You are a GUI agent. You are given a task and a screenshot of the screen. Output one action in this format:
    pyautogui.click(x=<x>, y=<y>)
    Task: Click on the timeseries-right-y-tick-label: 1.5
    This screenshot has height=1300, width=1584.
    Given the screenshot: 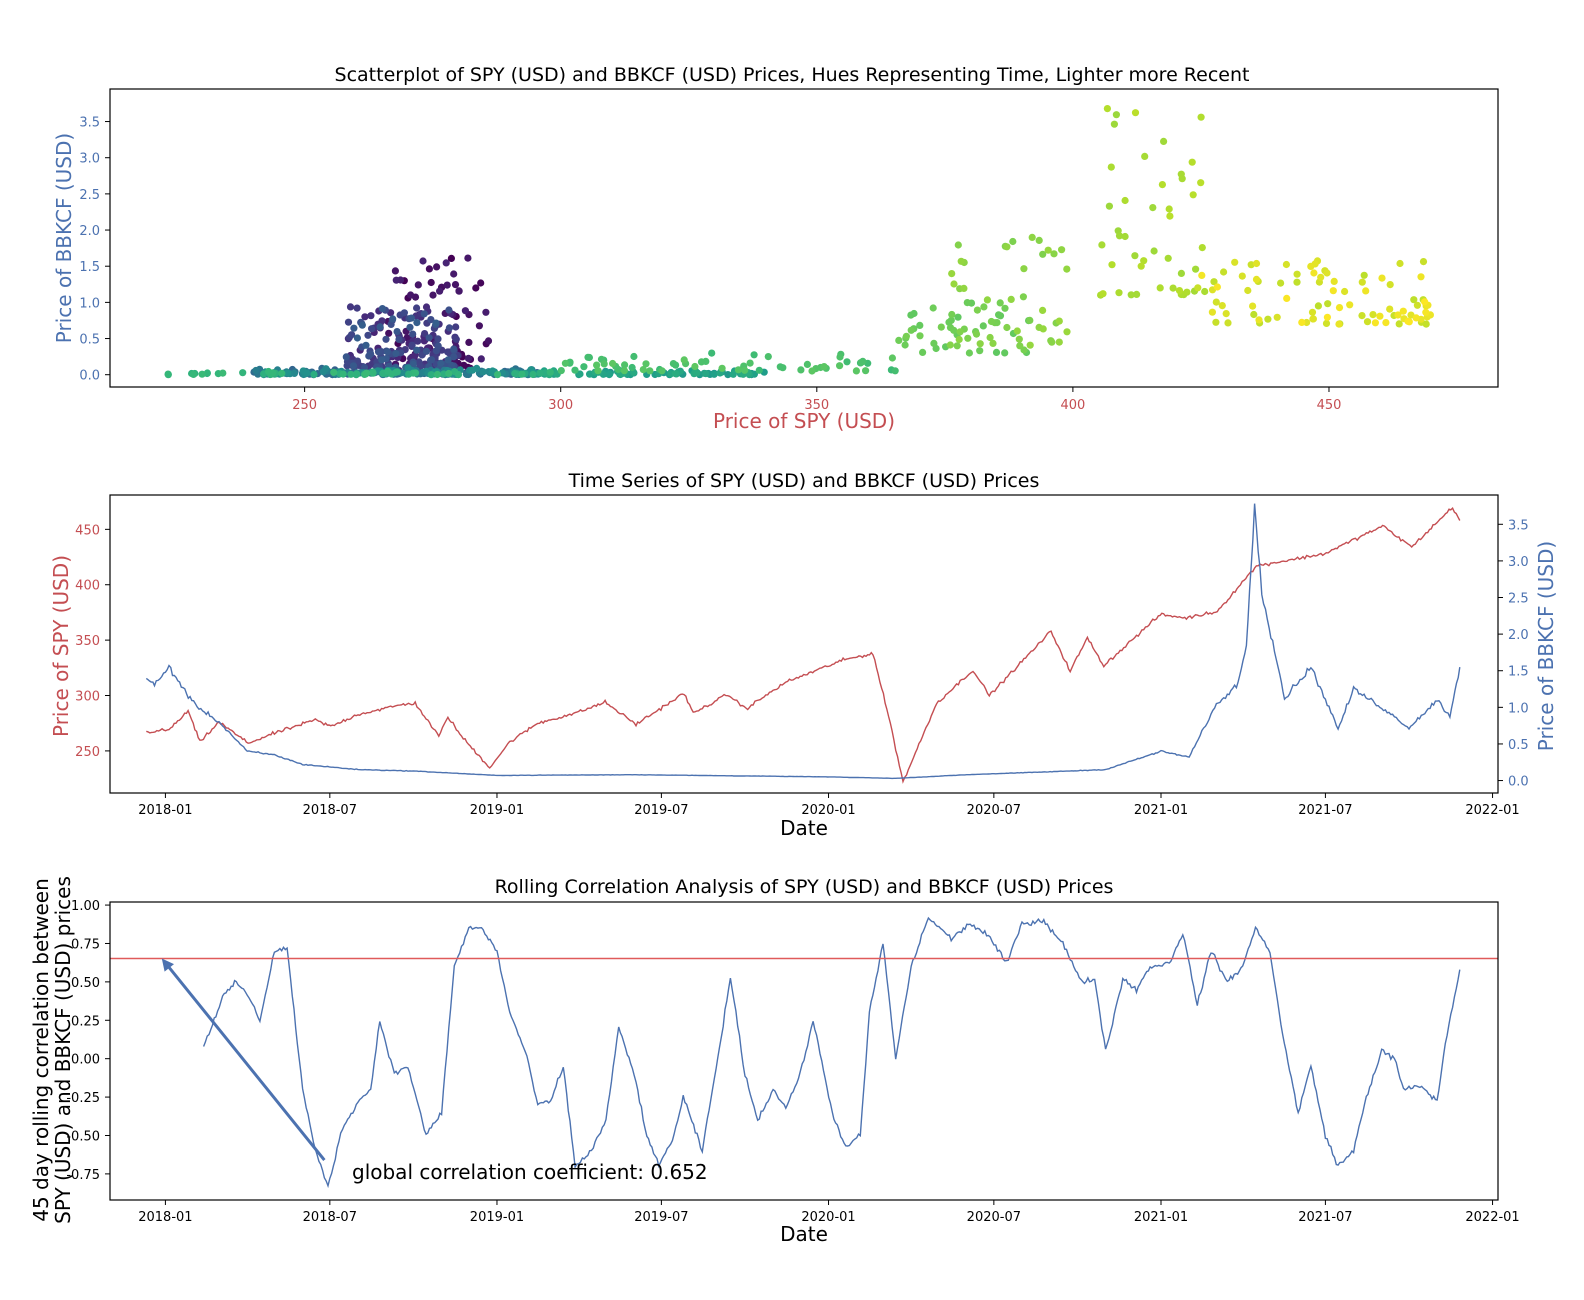 What is the action you would take?
    pyautogui.click(x=1518, y=672)
    